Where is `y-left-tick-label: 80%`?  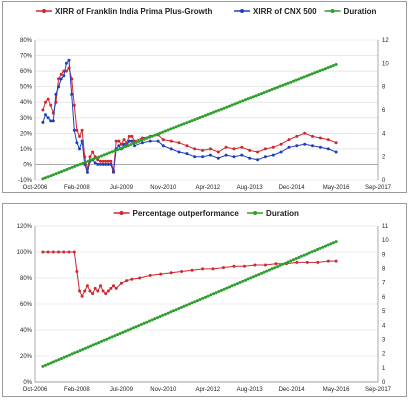
y-left-tick-label: 80% is located at coordinates (26, 279).